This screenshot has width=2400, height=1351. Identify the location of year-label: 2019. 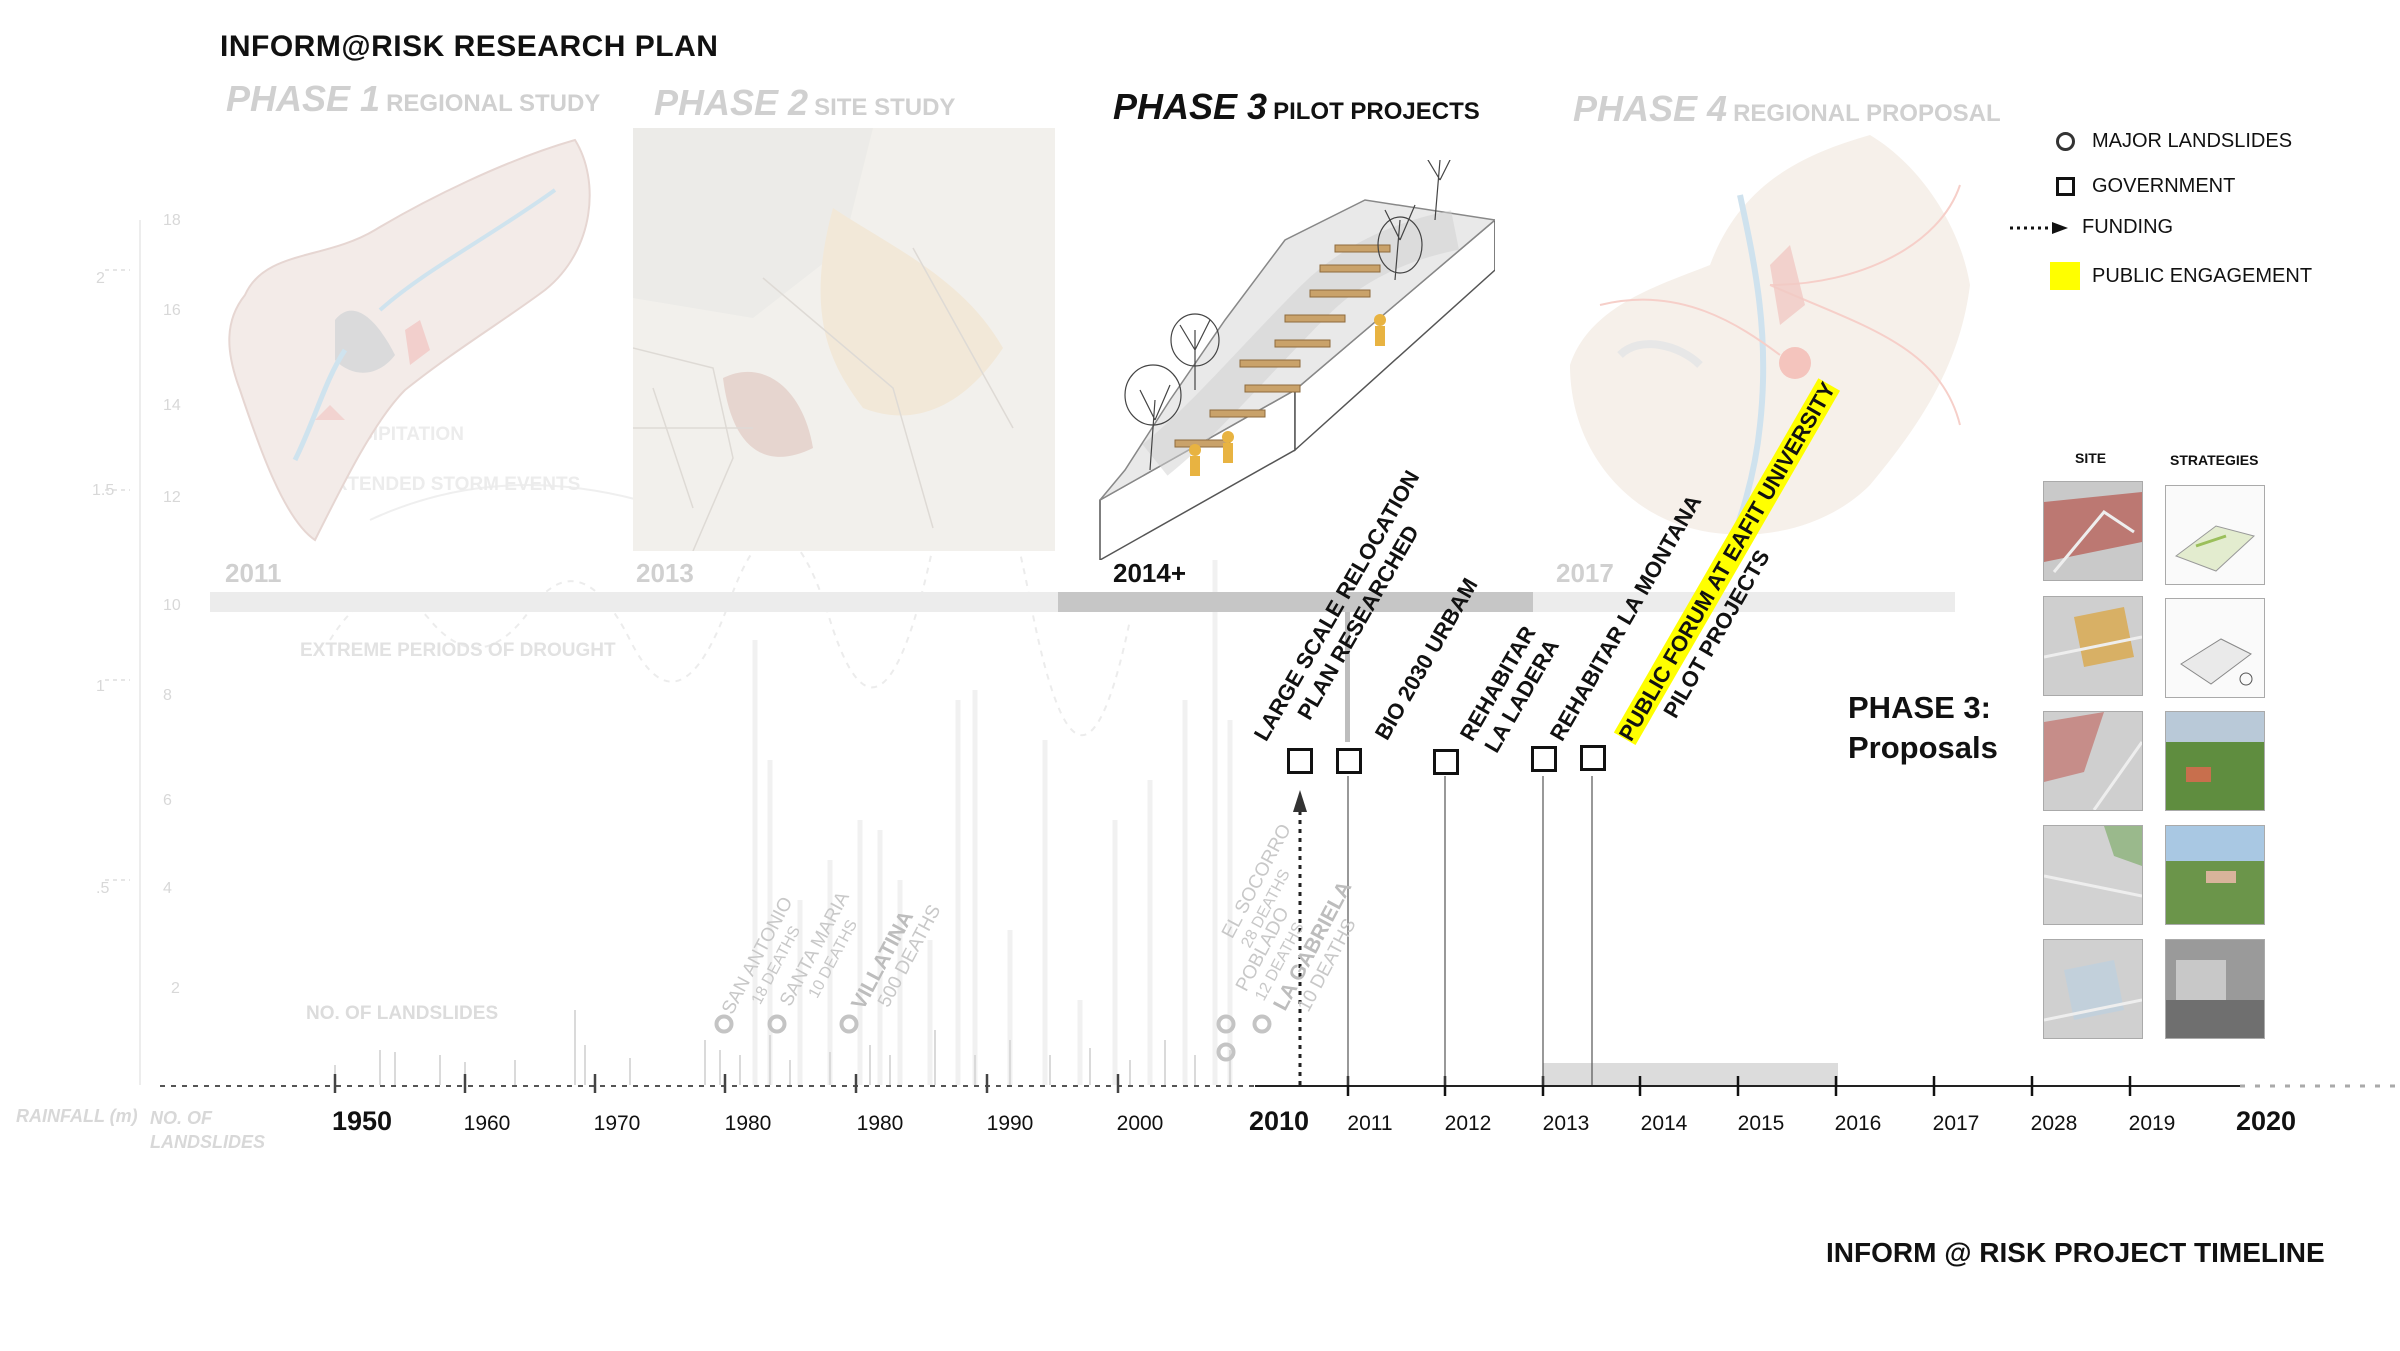
(2152, 1123).